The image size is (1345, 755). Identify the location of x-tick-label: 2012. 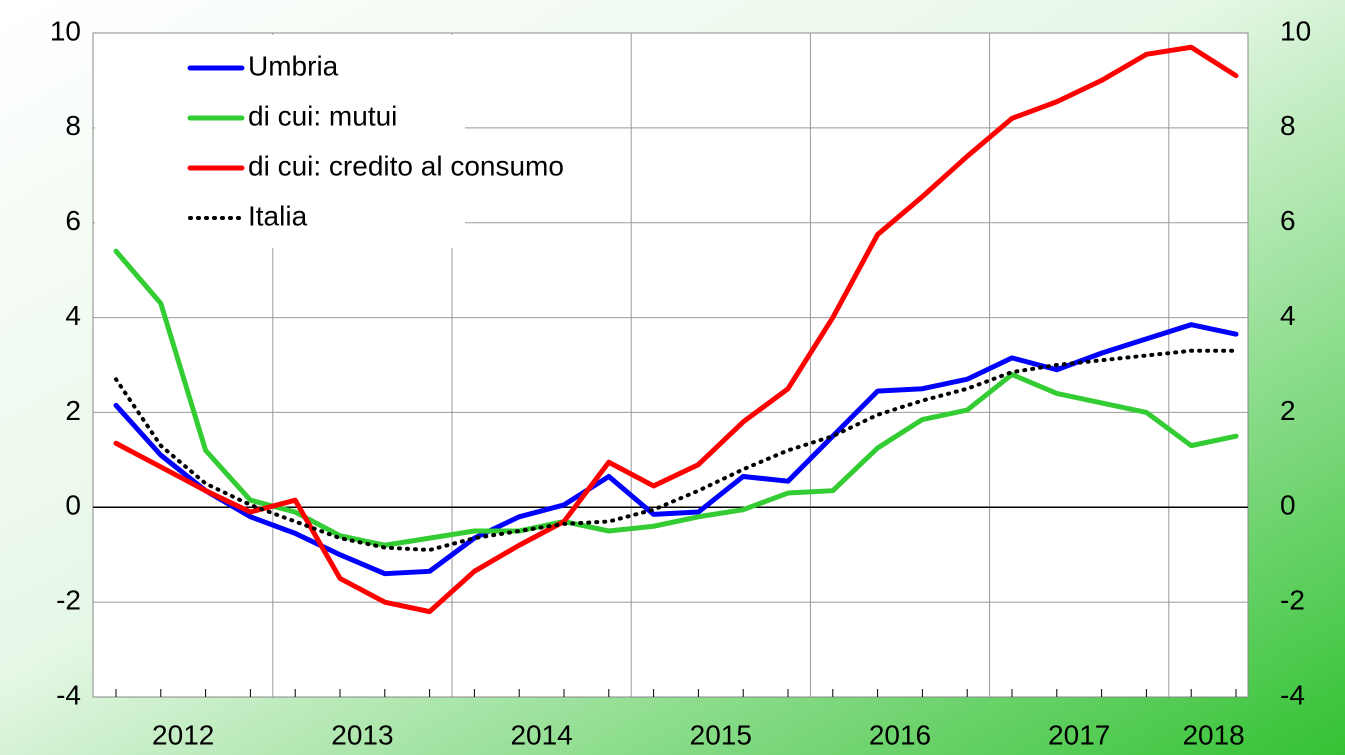
(183, 734).